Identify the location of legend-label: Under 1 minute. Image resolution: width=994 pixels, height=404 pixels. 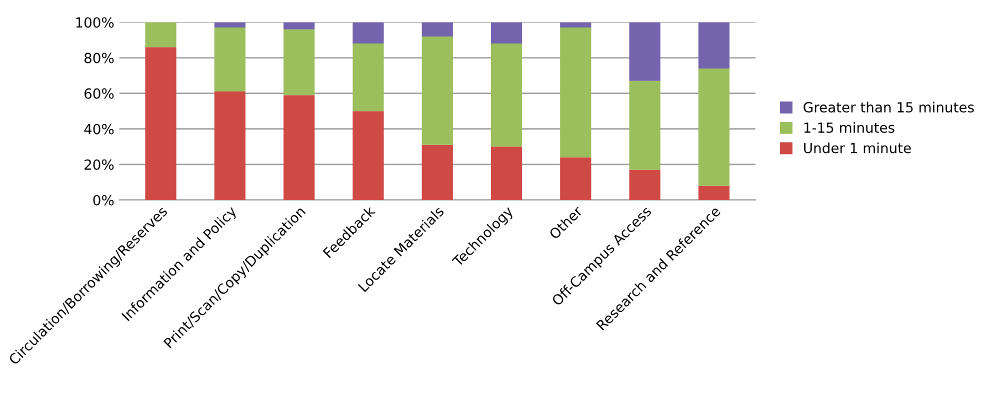
(857, 148).